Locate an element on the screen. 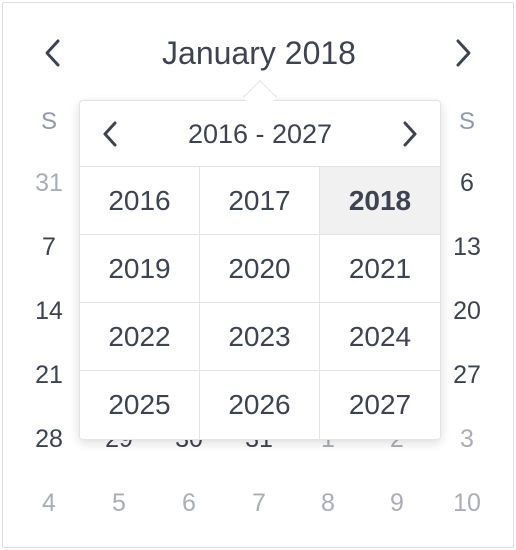  day-cell: 4 is located at coordinates (49, 503).